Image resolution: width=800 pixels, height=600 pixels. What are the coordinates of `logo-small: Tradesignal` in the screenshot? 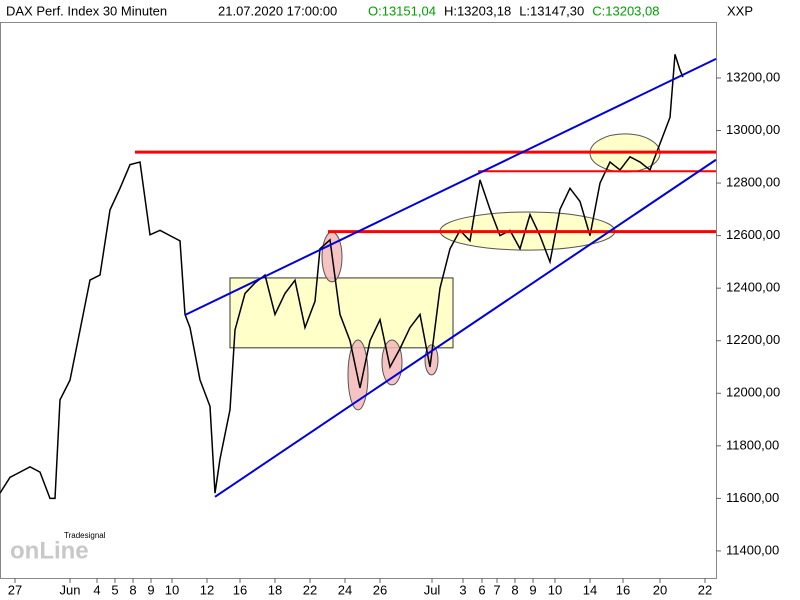 It's located at (85, 535).